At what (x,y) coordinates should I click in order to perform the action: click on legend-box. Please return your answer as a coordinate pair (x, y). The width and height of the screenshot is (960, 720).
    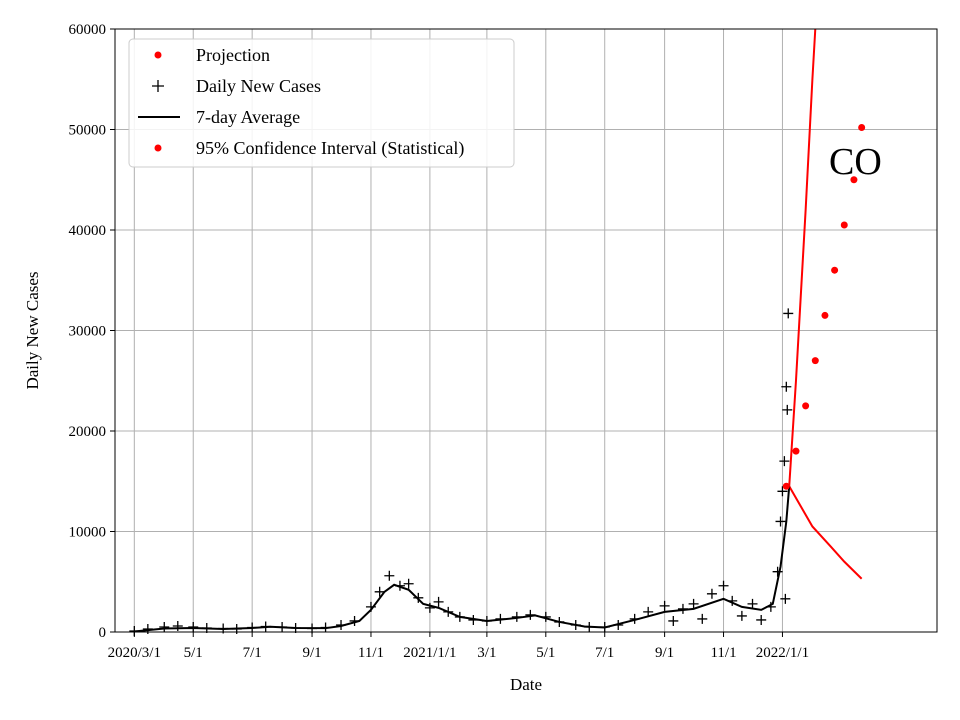
    Looking at the image, I should click on (321, 103).